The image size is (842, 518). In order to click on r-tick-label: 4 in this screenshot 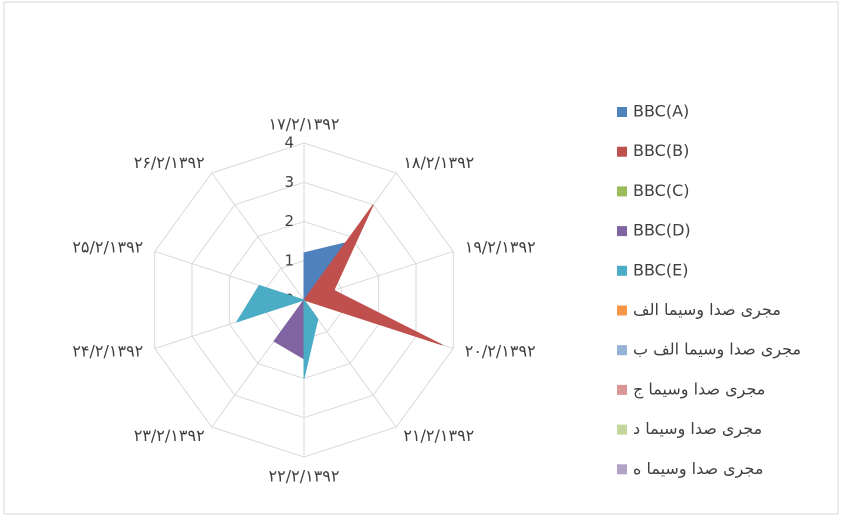, I will do `click(289, 143)`.